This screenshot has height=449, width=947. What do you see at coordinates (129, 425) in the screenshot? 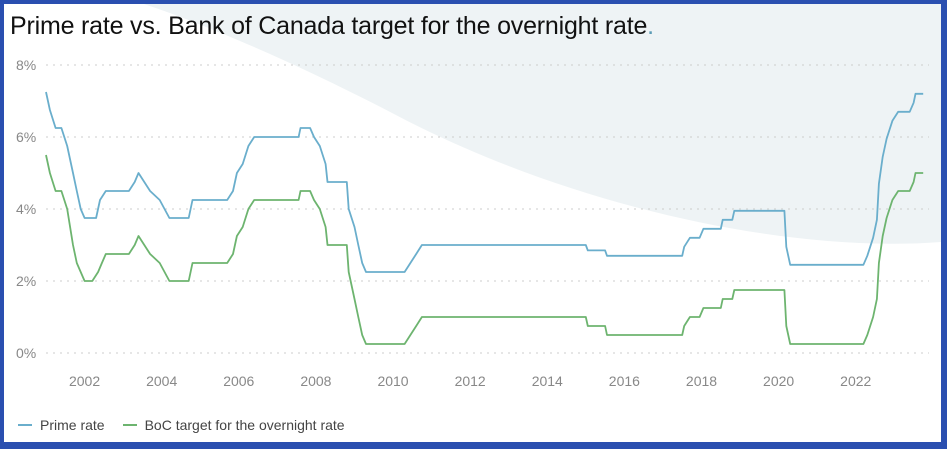
I see `legend-swatch-boc-target` at bounding box center [129, 425].